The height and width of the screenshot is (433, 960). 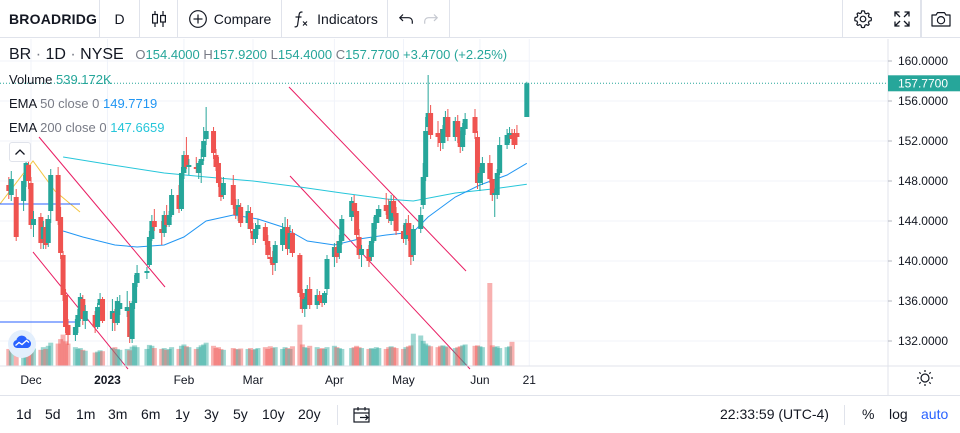 What do you see at coordinates (431, 19) in the screenshot?
I see `redo-icon` at bounding box center [431, 19].